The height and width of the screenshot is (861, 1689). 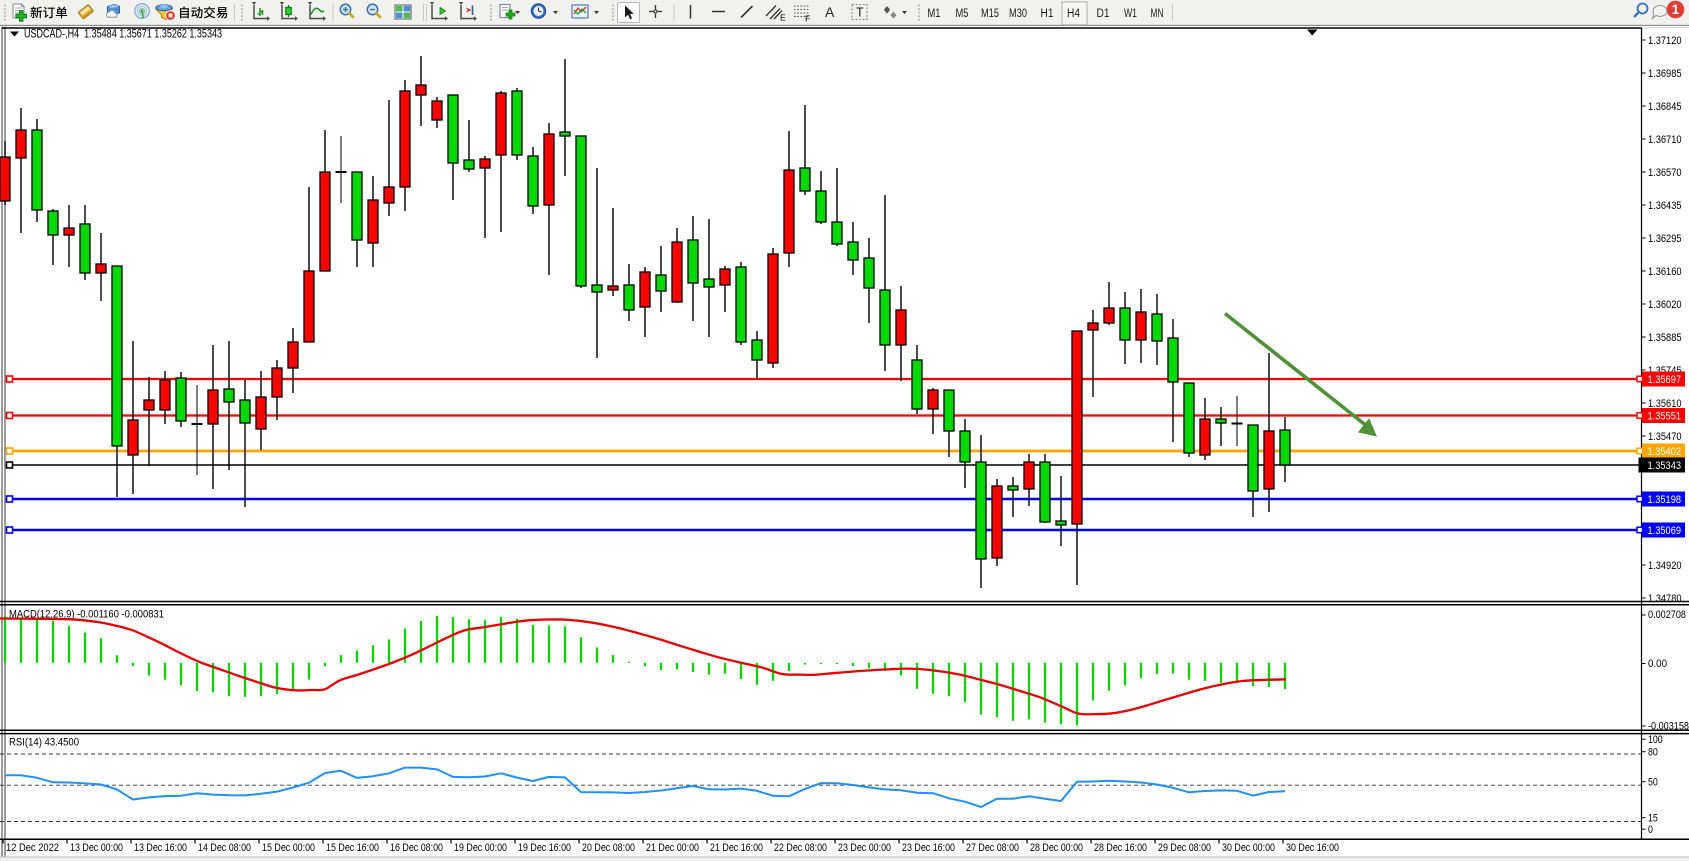 What do you see at coordinates (1665, 206) in the screenshot?
I see `svg-text: 1.36435` at bounding box center [1665, 206].